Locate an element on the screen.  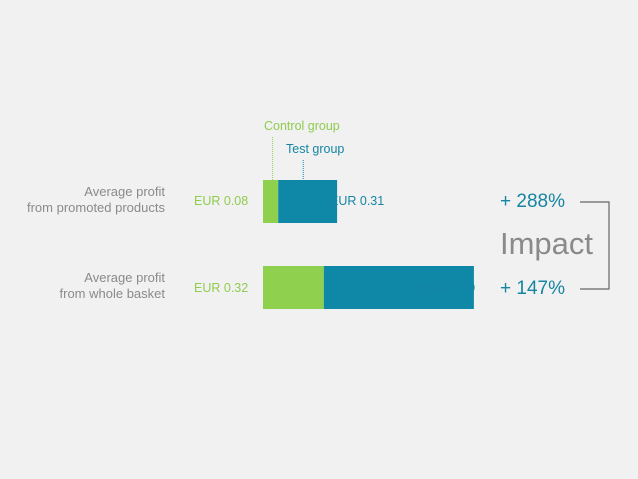
legend-test-group: Test group is located at coordinates (315, 149).